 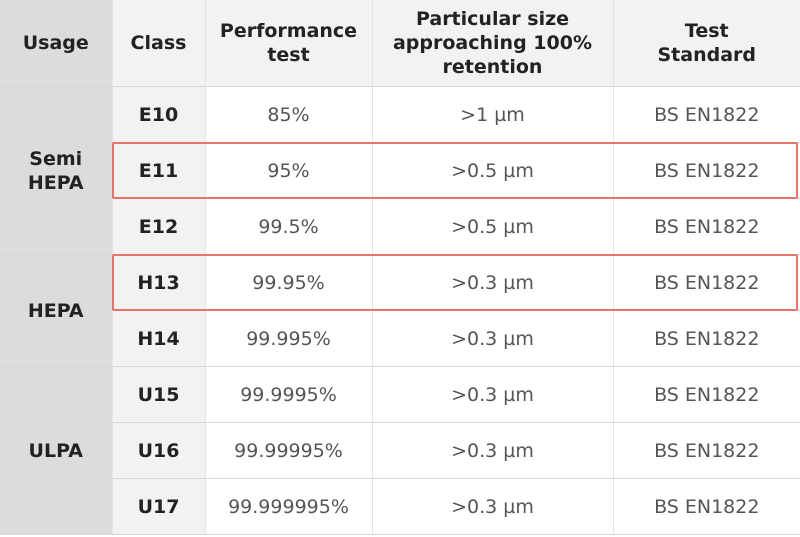 What do you see at coordinates (288, 43) in the screenshot?
I see `header-cell: Performance test` at bounding box center [288, 43].